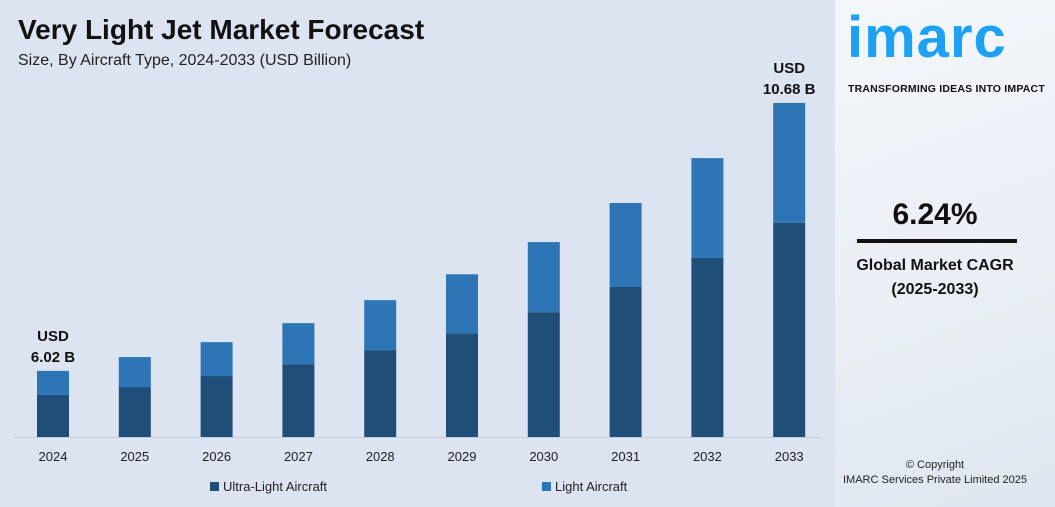 The height and width of the screenshot is (507, 1055). I want to click on bar-ultra-light-2028, so click(380, 393).